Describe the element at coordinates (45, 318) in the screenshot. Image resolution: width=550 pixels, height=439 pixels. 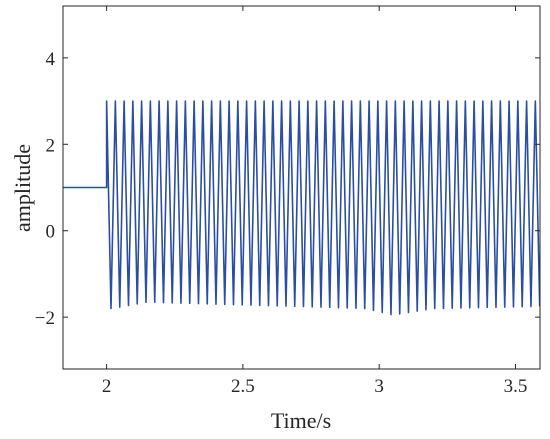
I see `y-tick-label: −2` at that location.